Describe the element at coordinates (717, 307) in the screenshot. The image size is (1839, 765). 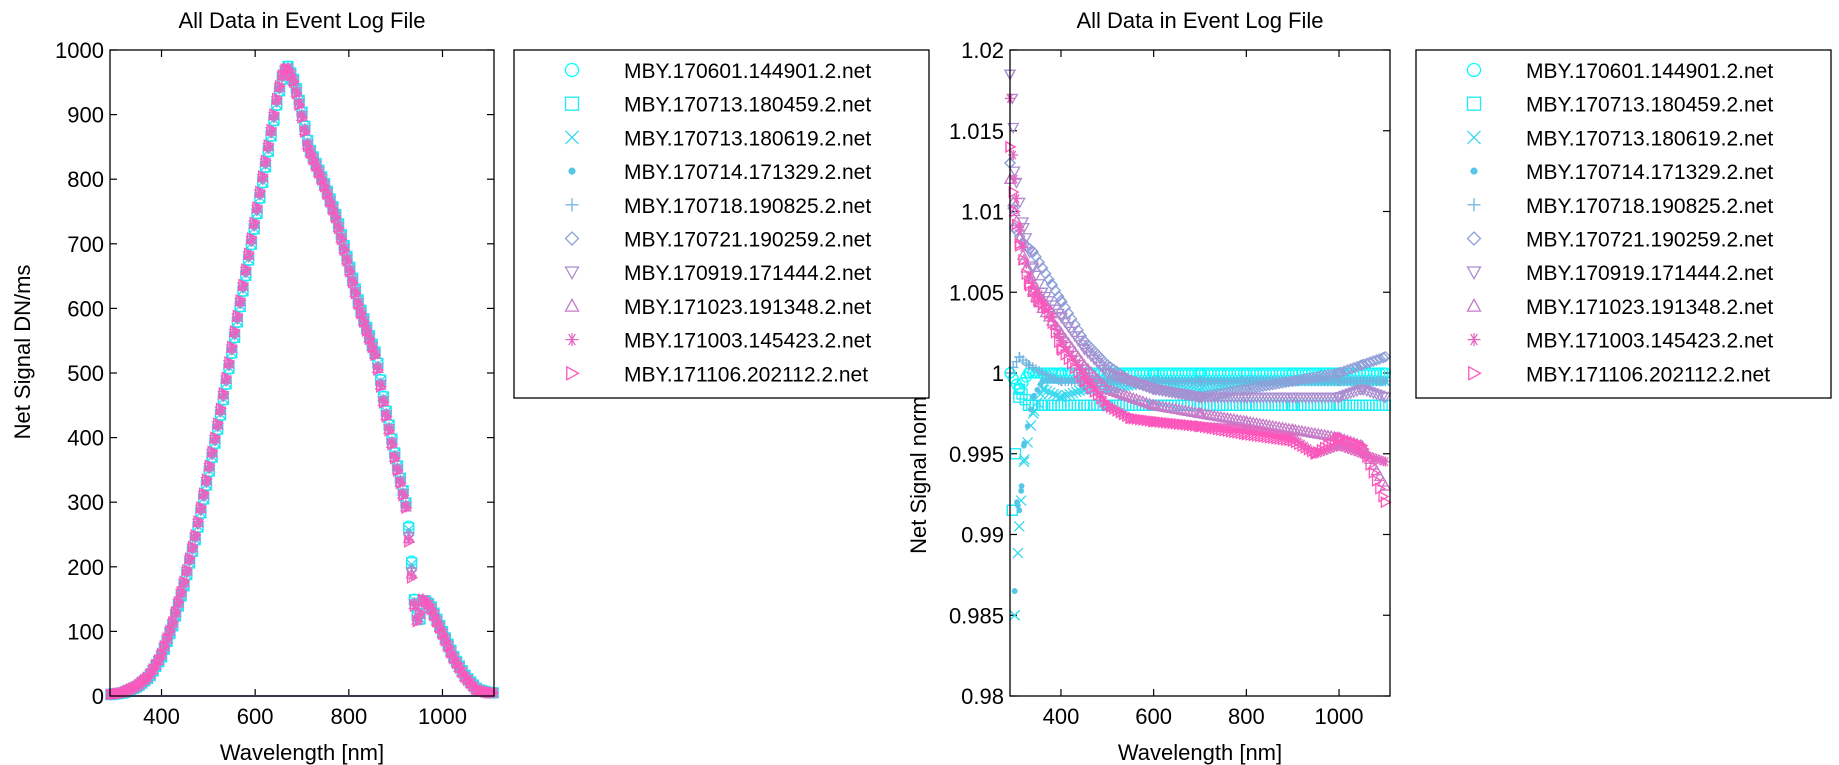
I see `legend-entry-7: MBY.171023.191348.2.net` at that location.